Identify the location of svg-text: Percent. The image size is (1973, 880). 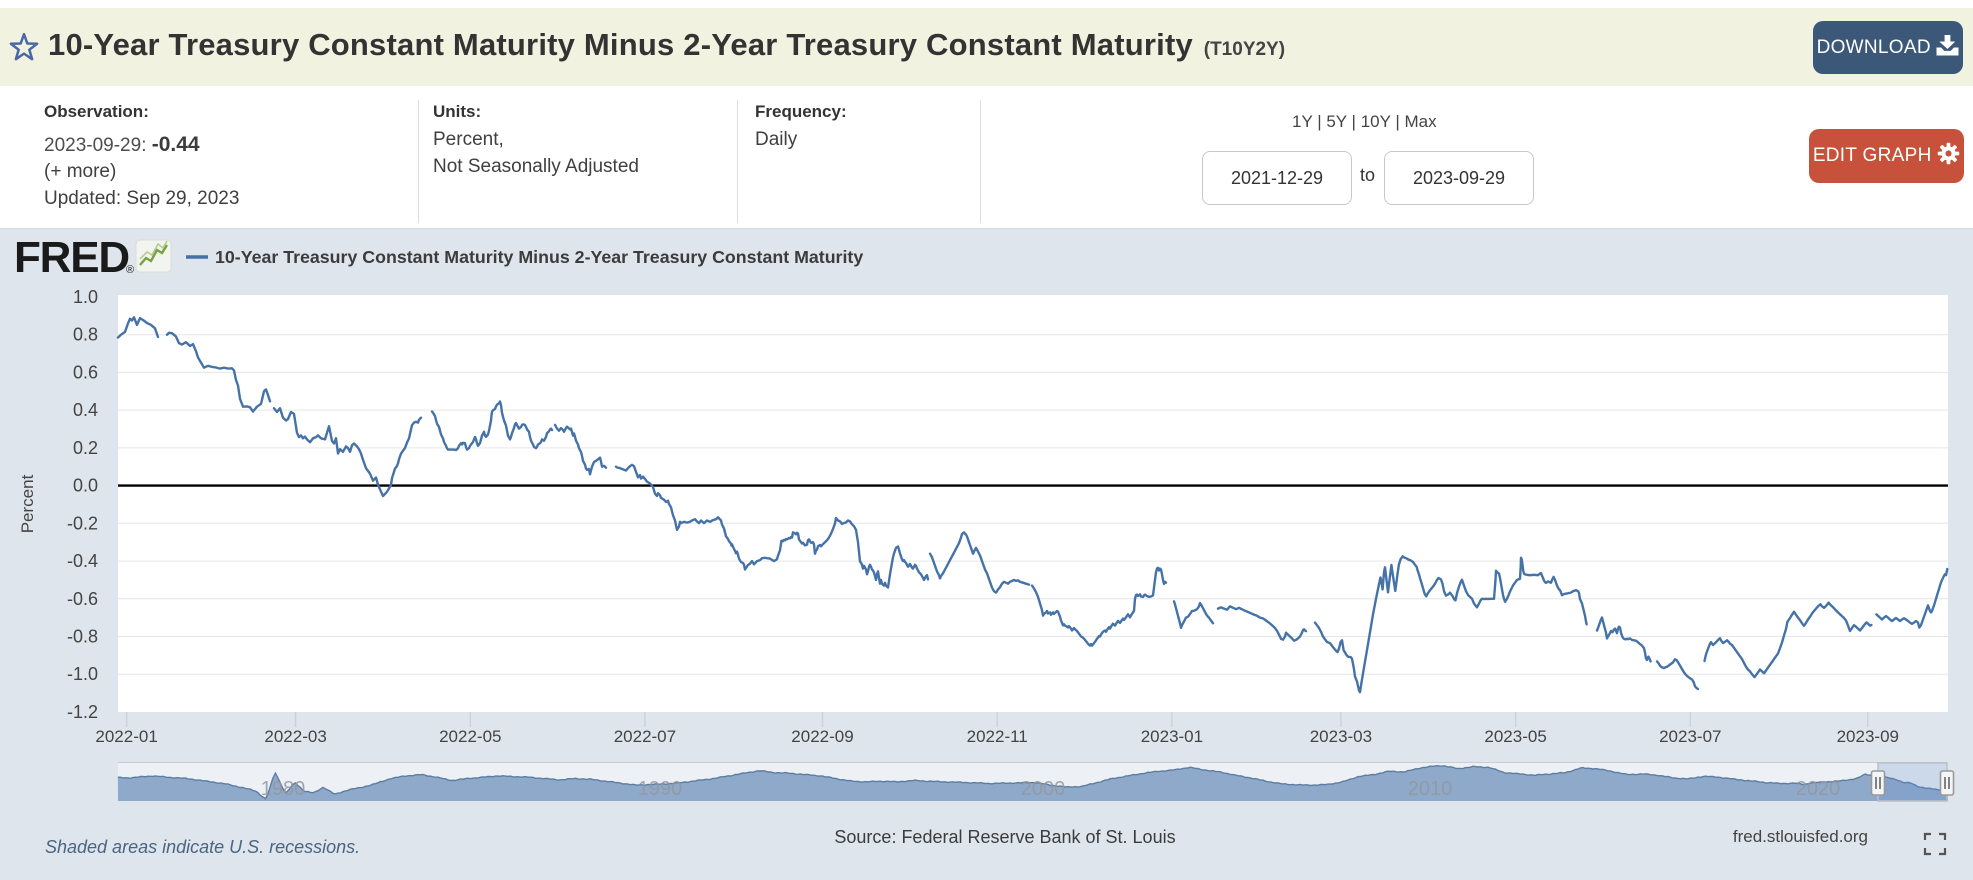
(27, 503).